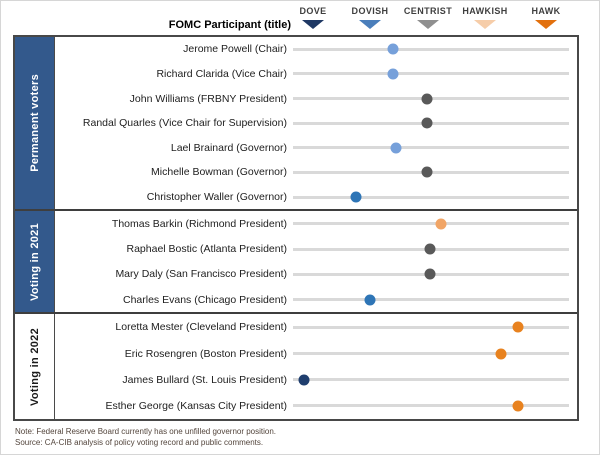  What do you see at coordinates (205, 299) in the screenshot?
I see `participant-name: Charles Evans (Chicago President)` at bounding box center [205, 299].